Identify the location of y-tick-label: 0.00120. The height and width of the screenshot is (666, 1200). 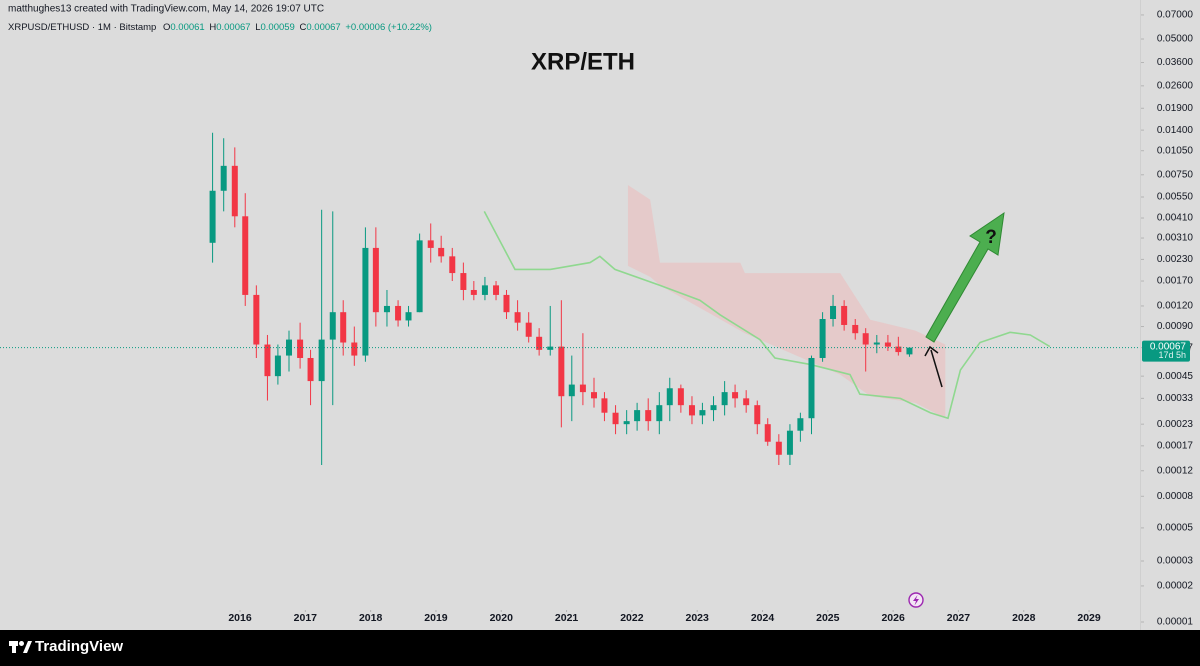
(1175, 306).